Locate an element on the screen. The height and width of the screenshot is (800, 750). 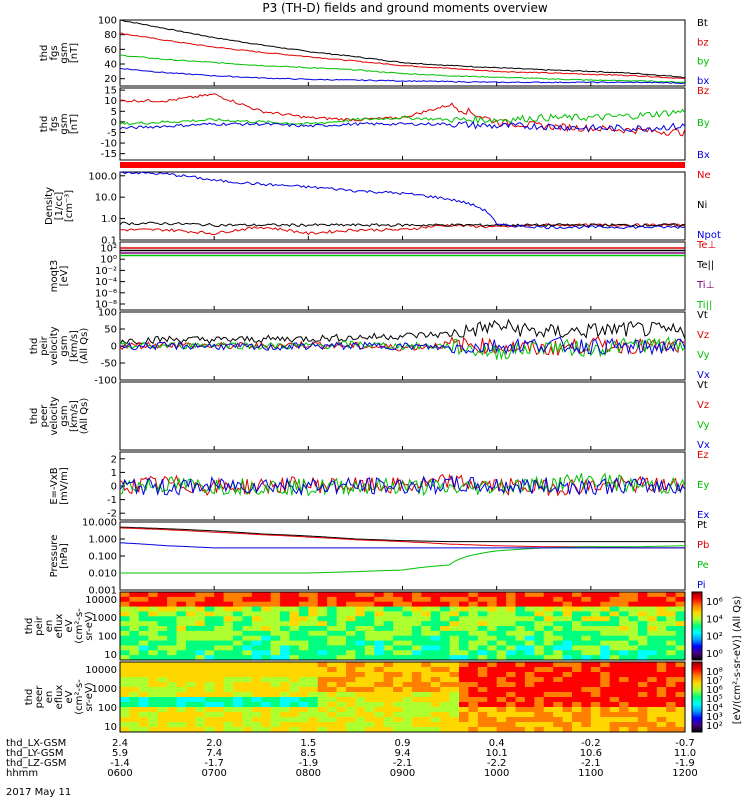
y-axis-label-line: [nPa] is located at coordinates (64, 556).